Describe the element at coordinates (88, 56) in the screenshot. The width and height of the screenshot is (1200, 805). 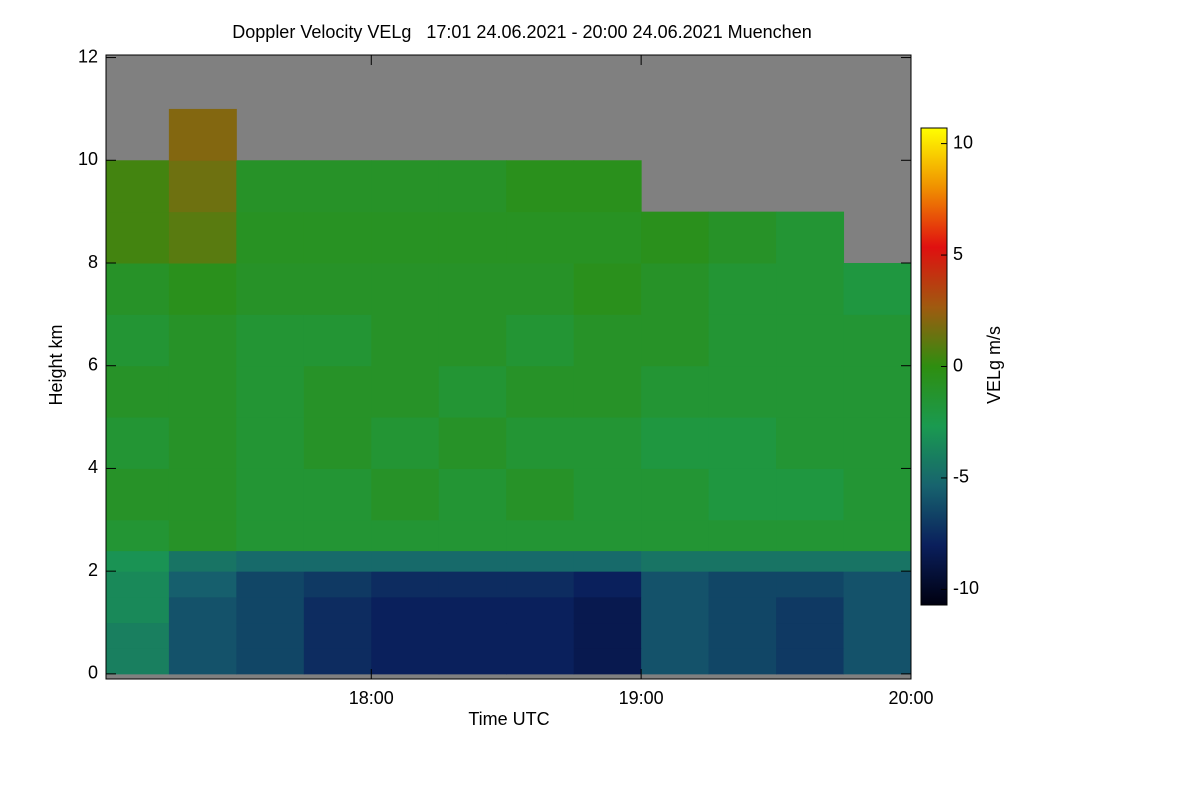
I see `y-tick-label: 12` at that location.